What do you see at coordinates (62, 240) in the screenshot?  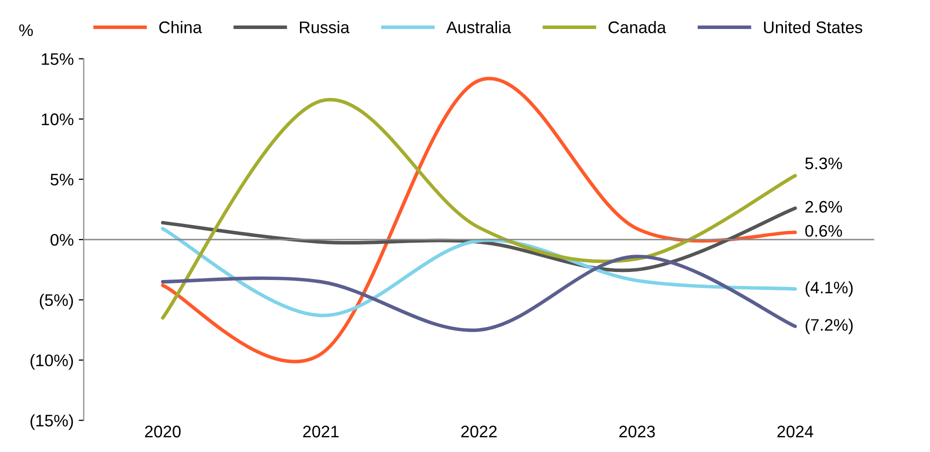 I see `y-tick-label: 0%` at bounding box center [62, 240].